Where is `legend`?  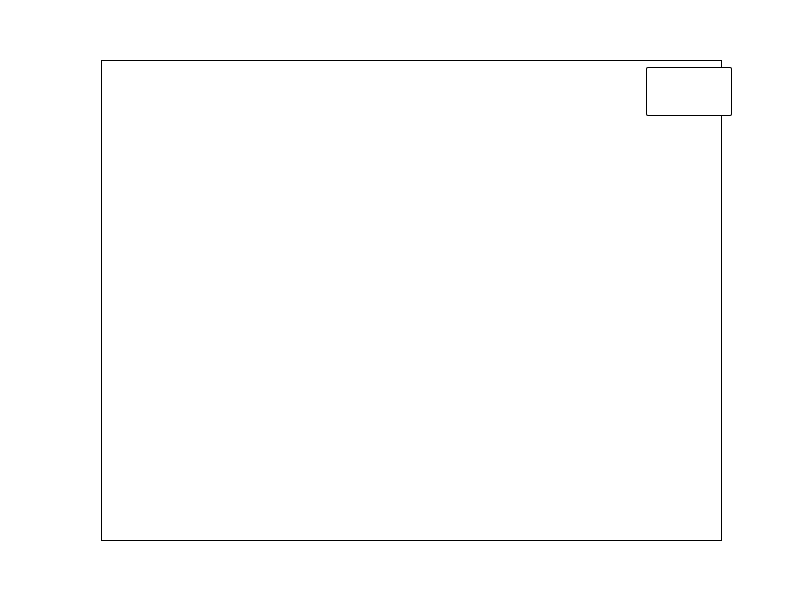
legend is located at coordinates (689, 91).